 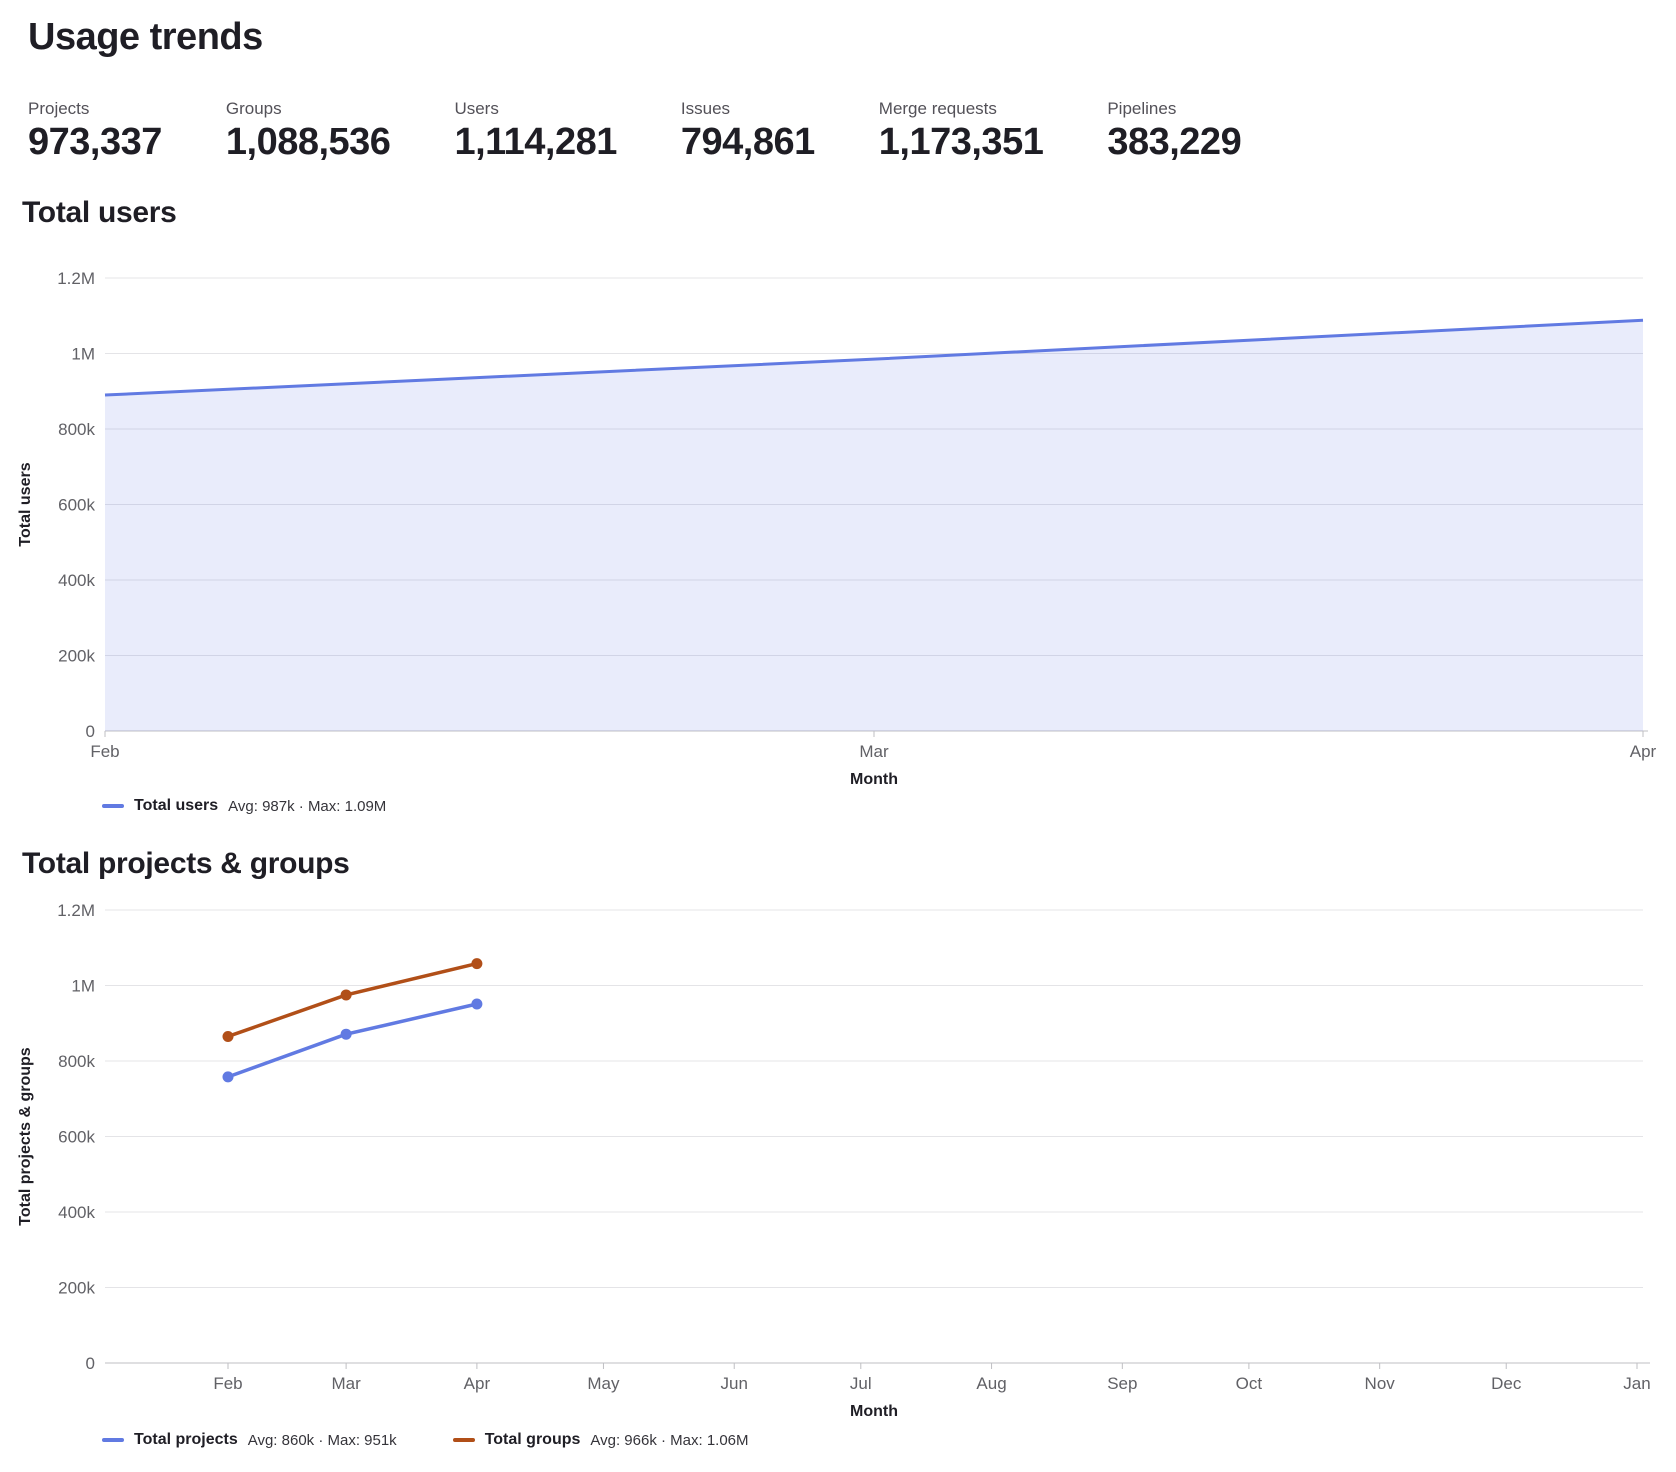 I want to click on stat-value: 1,114,281, so click(x=535, y=142).